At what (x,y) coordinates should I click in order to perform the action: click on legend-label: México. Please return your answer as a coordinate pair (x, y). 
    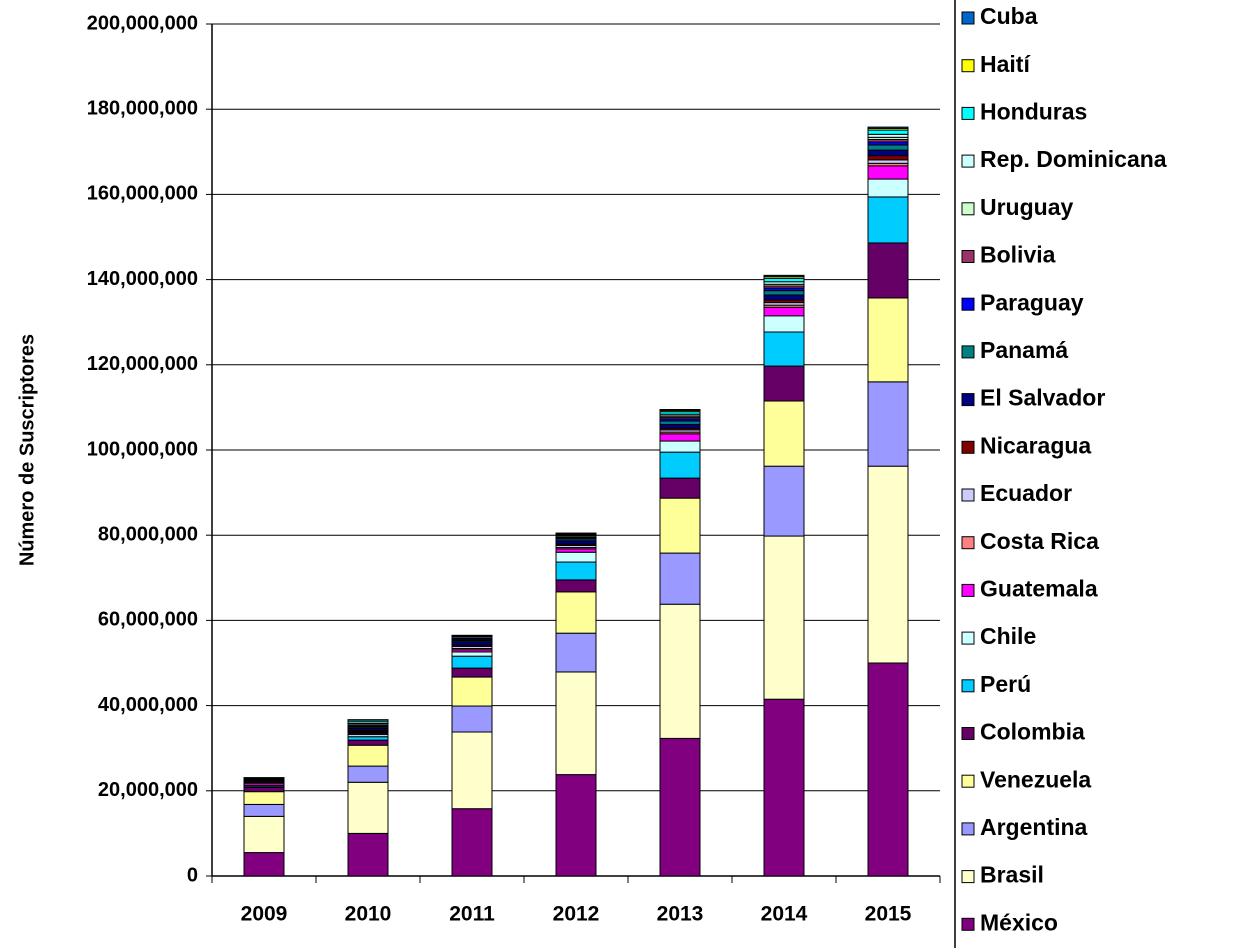
    Looking at the image, I should click on (1019, 922).